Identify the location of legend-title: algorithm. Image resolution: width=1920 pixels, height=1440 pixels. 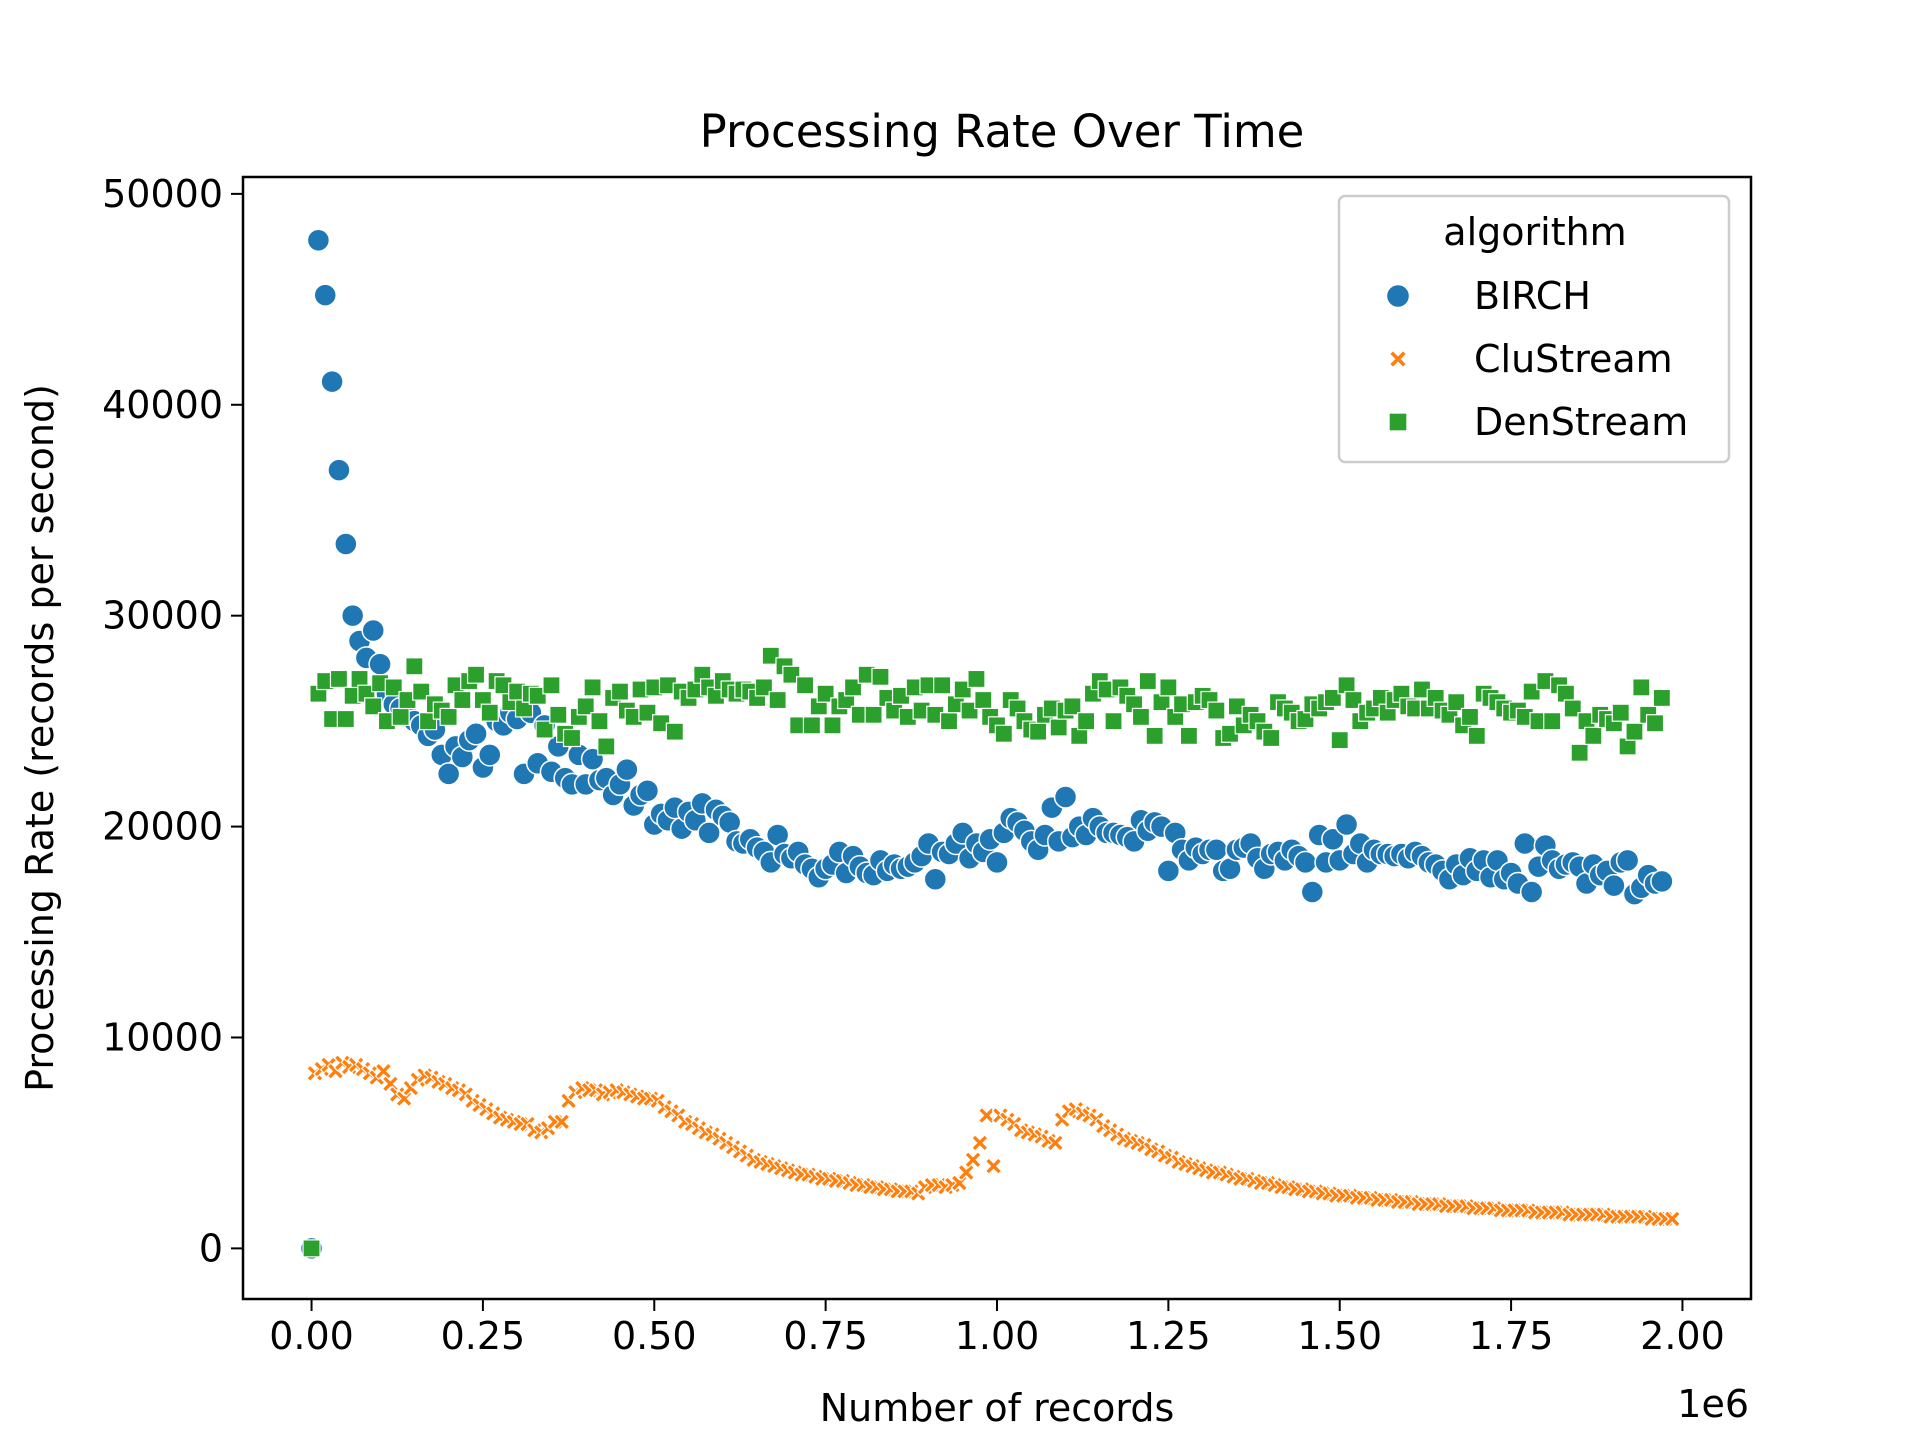
(1534, 232).